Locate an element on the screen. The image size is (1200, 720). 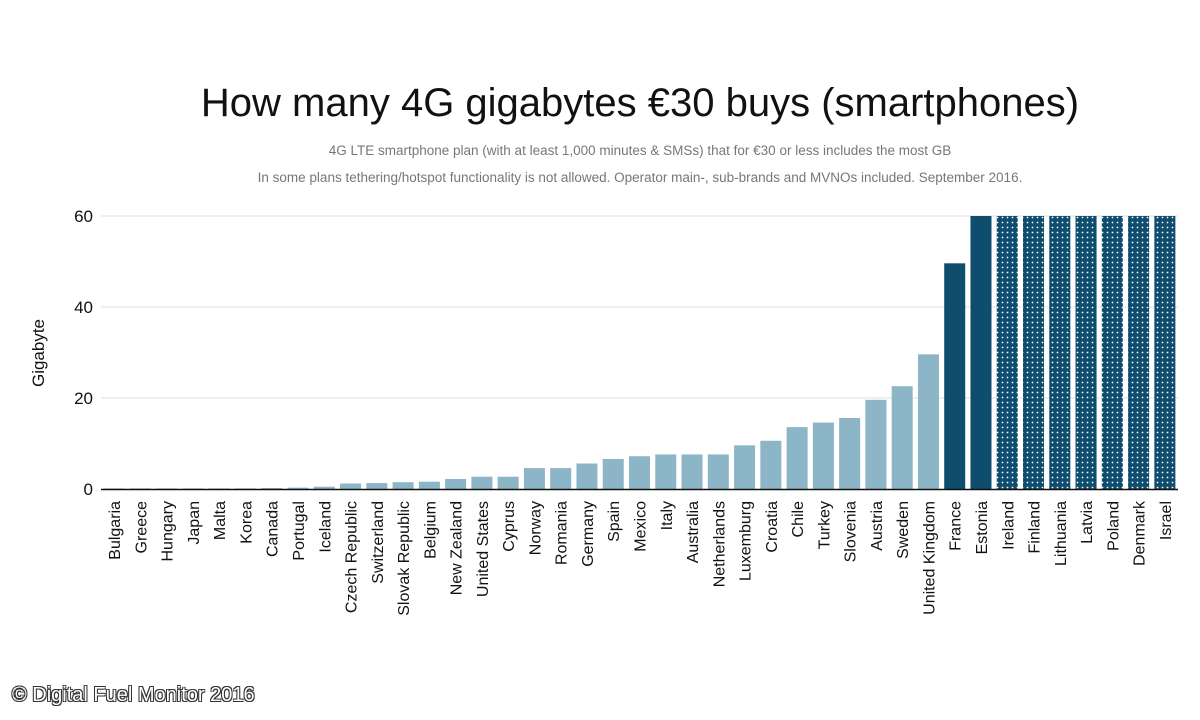
x-tick-label: Ireland is located at coordinates (1008, 525).